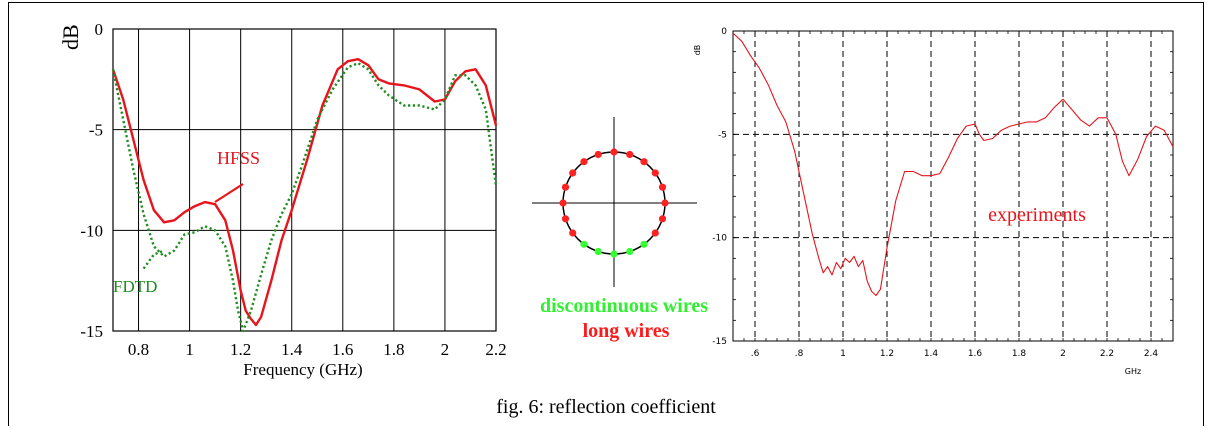  I want to click on left-x-tick-label: 1.6, so click(342, 349).